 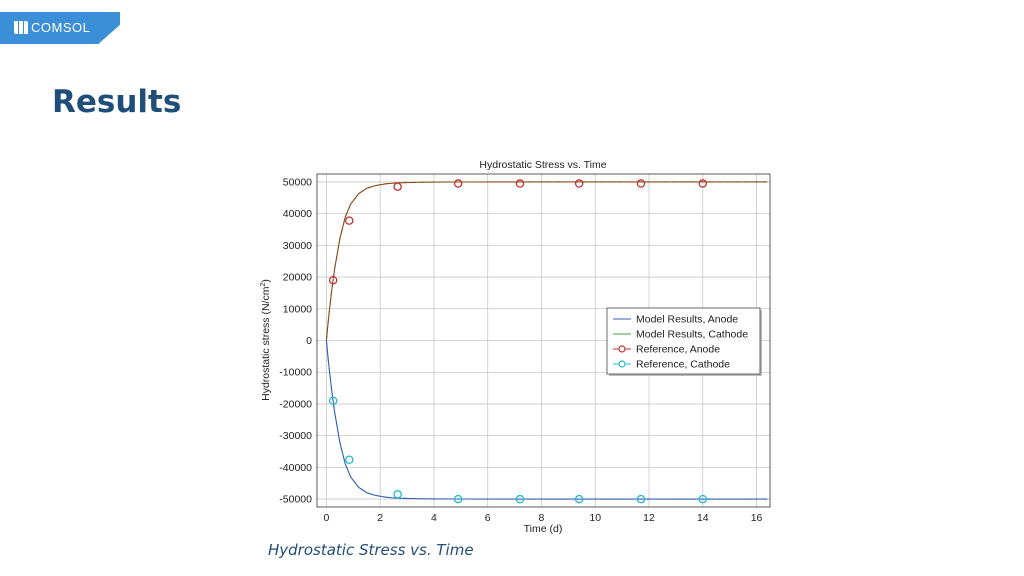 I want to click on figure-caption: Hydrostatic Stress vs. Time, so click(x=371, y=550).